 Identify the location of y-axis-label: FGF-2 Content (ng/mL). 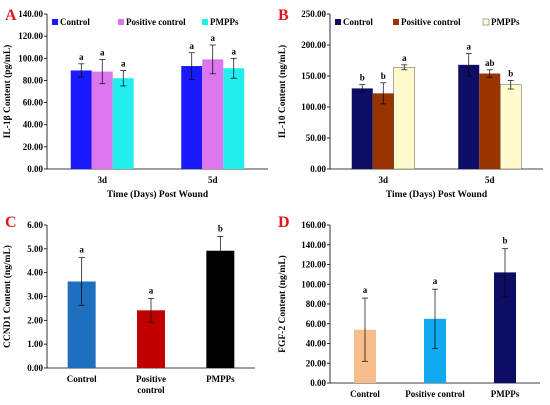
(282, 304).